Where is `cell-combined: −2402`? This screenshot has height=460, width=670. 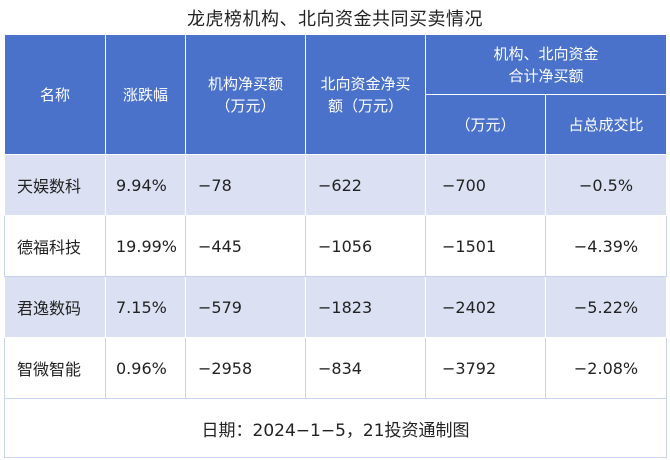 cell-combined: −2402 is located at coordinates (485, 307).